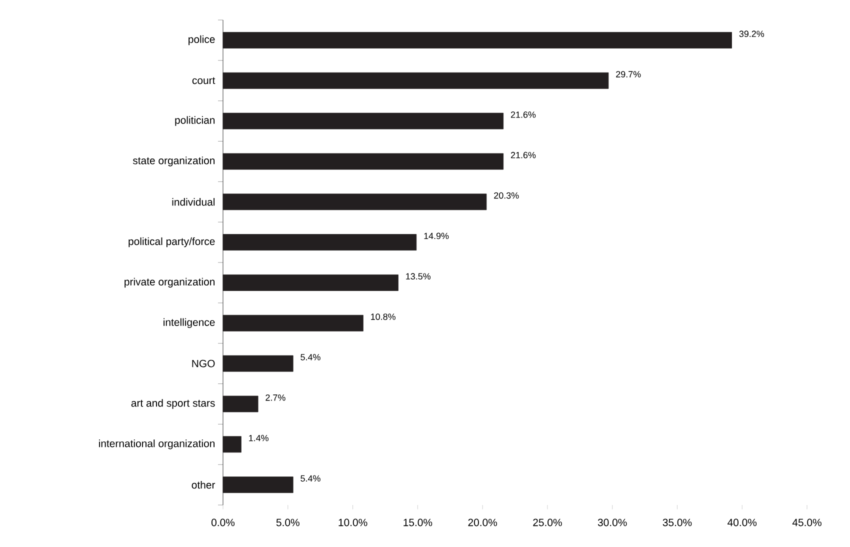 This screenshot has height=547, width=850. I want to click on y-tick-label: other, so click(204, 484).